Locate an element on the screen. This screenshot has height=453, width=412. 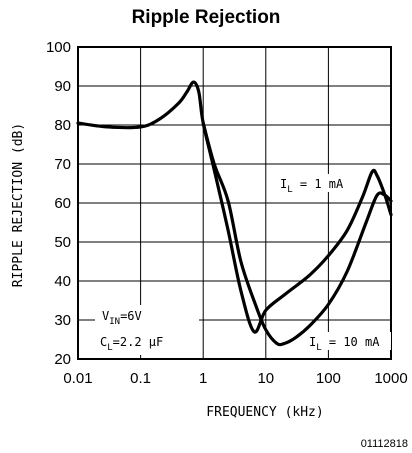
annotation-conditions: VIN=6V CL=2.2 μF is located at coordinates (147, 330).